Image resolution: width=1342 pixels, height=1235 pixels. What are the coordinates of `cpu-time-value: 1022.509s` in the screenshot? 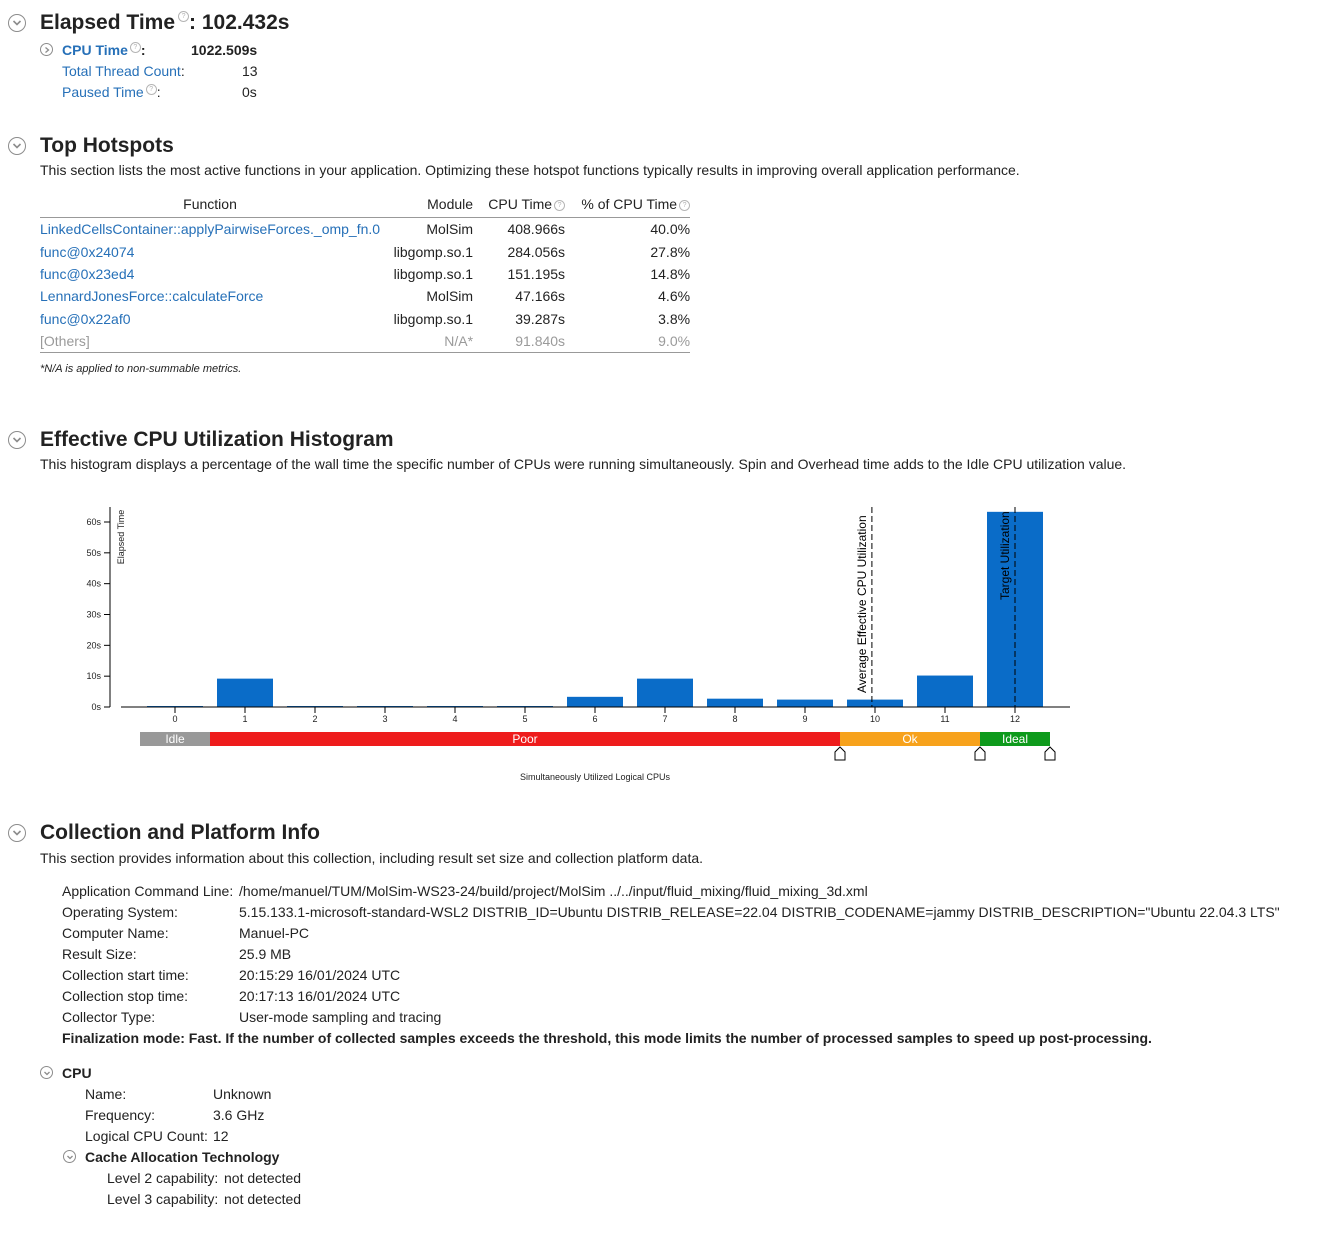 It's located at (224, 50).